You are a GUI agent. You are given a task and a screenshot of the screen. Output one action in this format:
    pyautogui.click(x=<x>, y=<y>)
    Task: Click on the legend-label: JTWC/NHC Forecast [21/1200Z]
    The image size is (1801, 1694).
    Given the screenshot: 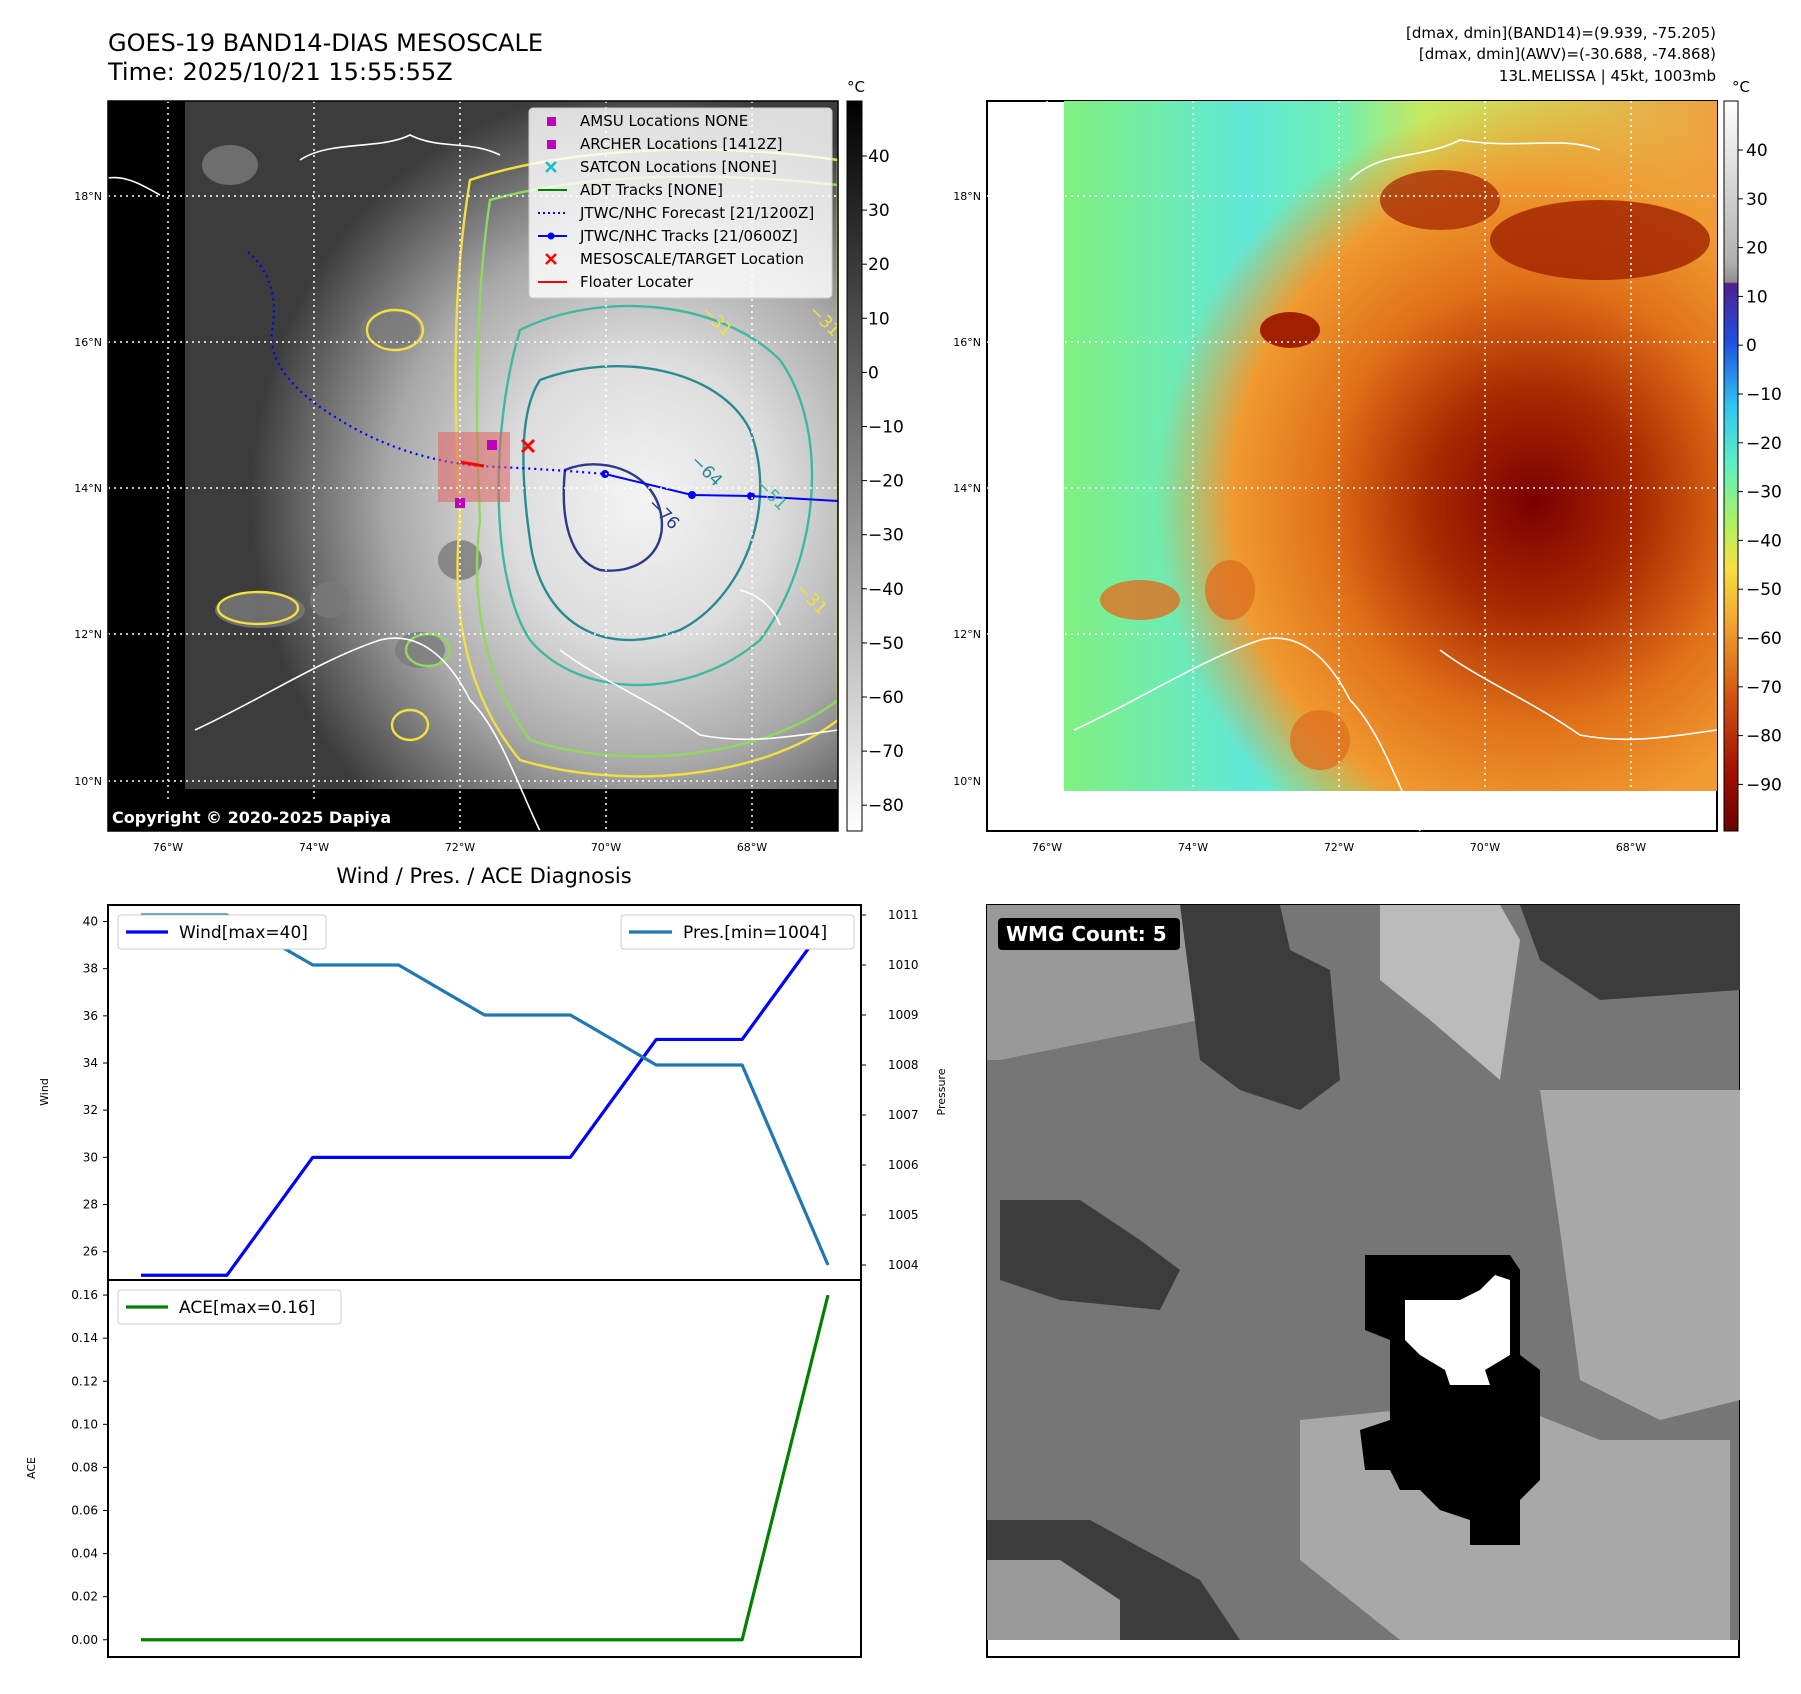 What is the action you would take?
    pyautogui.click(x=696, y=213)
    